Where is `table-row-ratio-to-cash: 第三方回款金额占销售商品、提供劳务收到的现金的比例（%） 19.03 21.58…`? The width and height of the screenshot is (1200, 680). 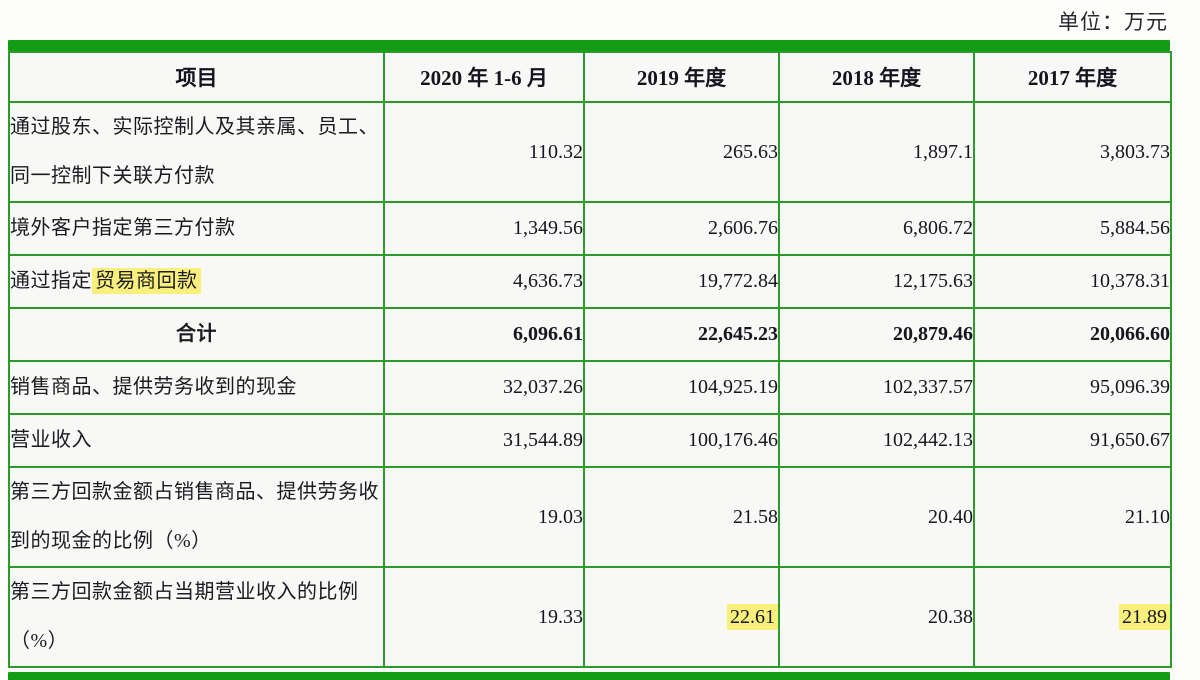 table-row-ratio-to-cash: 第三方回款金额占销售商品、提供劳务收到的现金的比例（%） 19.03 21.58… is located at coordinates (590, 517).